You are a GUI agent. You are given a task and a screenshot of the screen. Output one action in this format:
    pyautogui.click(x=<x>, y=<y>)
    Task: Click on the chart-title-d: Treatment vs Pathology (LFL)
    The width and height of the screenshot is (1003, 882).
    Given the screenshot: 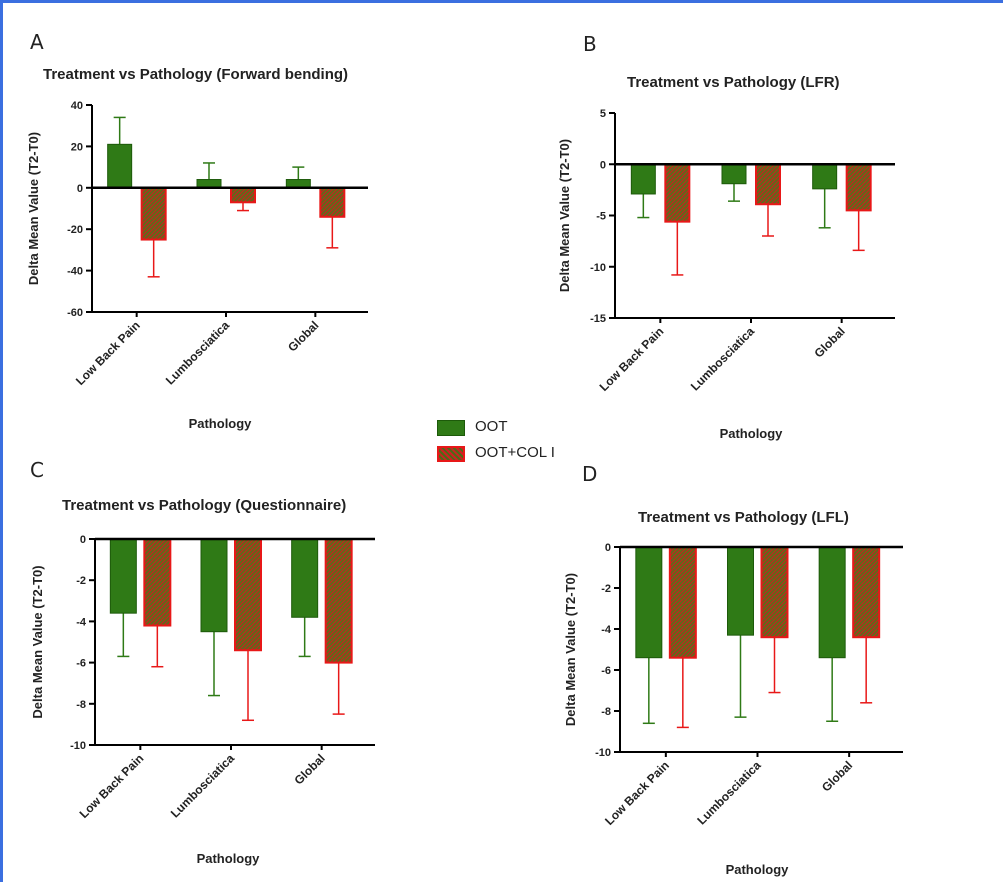 What is the action you would take?
    pyautogui.click(x=743, y=517)
    